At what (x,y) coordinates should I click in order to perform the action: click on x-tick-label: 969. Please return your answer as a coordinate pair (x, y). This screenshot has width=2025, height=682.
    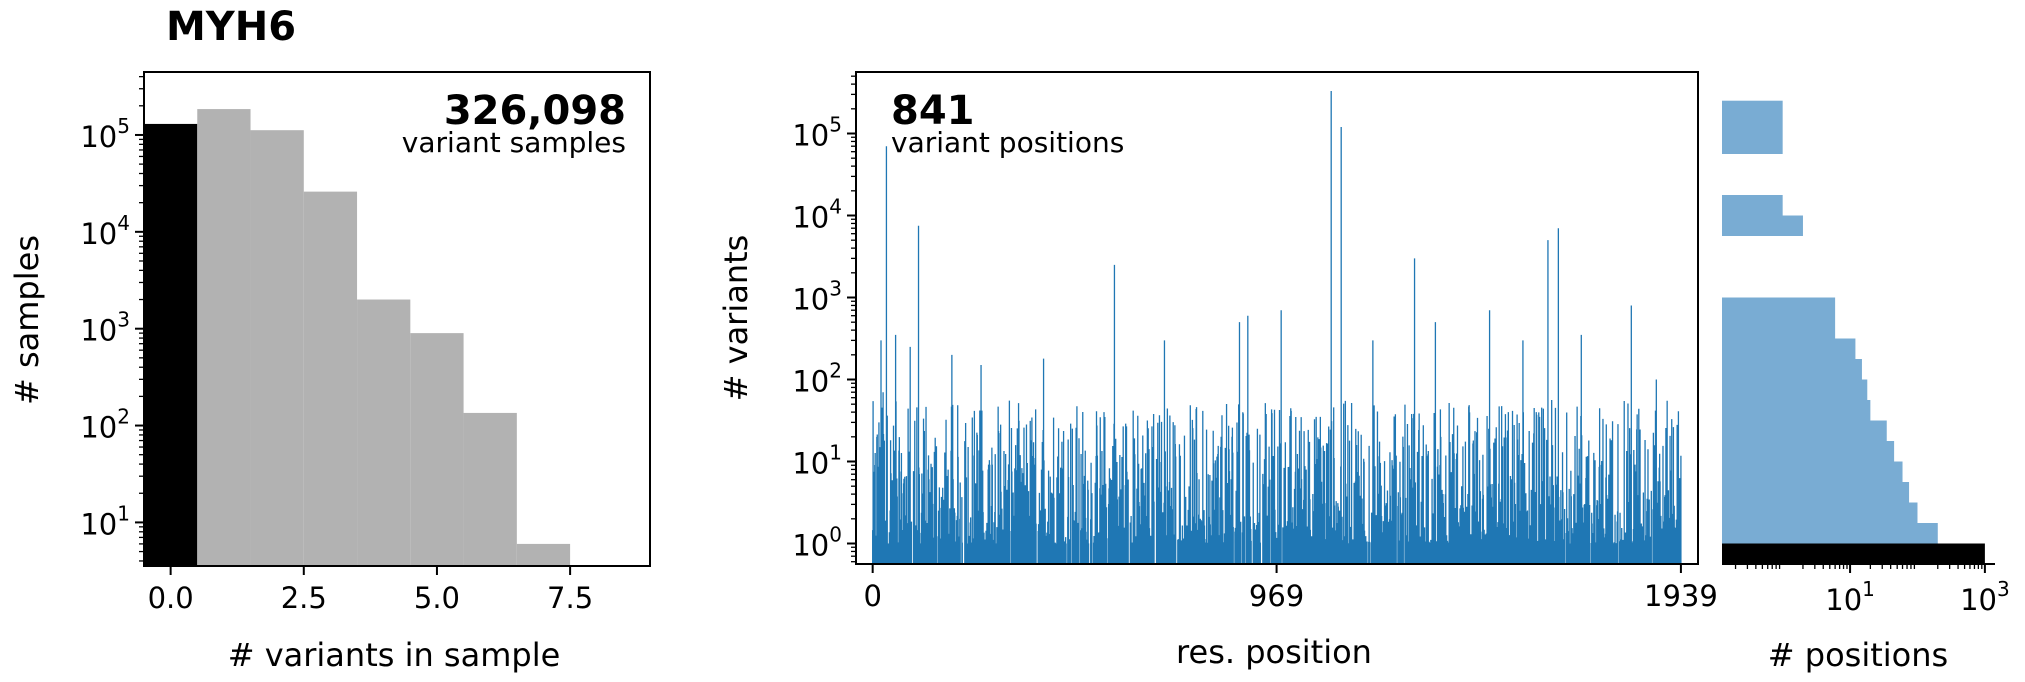
    Looking at the image, I should click on (1276, 596).